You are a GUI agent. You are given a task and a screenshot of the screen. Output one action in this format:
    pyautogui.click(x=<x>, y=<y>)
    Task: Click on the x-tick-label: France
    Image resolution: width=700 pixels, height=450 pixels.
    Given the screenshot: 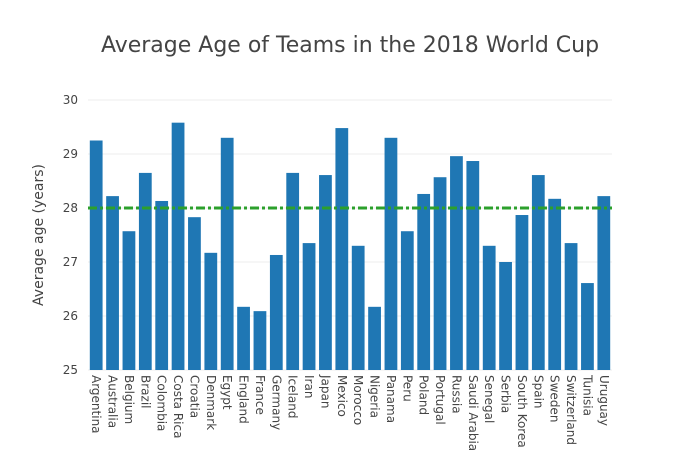 What is the action you would take?
    pyautogui.click(x=260, y=395)
    